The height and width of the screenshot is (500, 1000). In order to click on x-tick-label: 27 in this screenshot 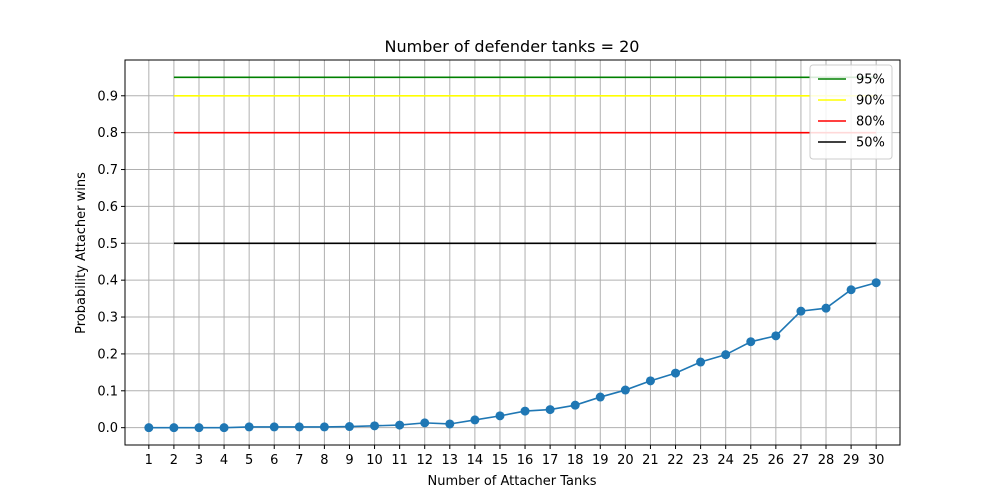, I will do `click(801, 460)`.